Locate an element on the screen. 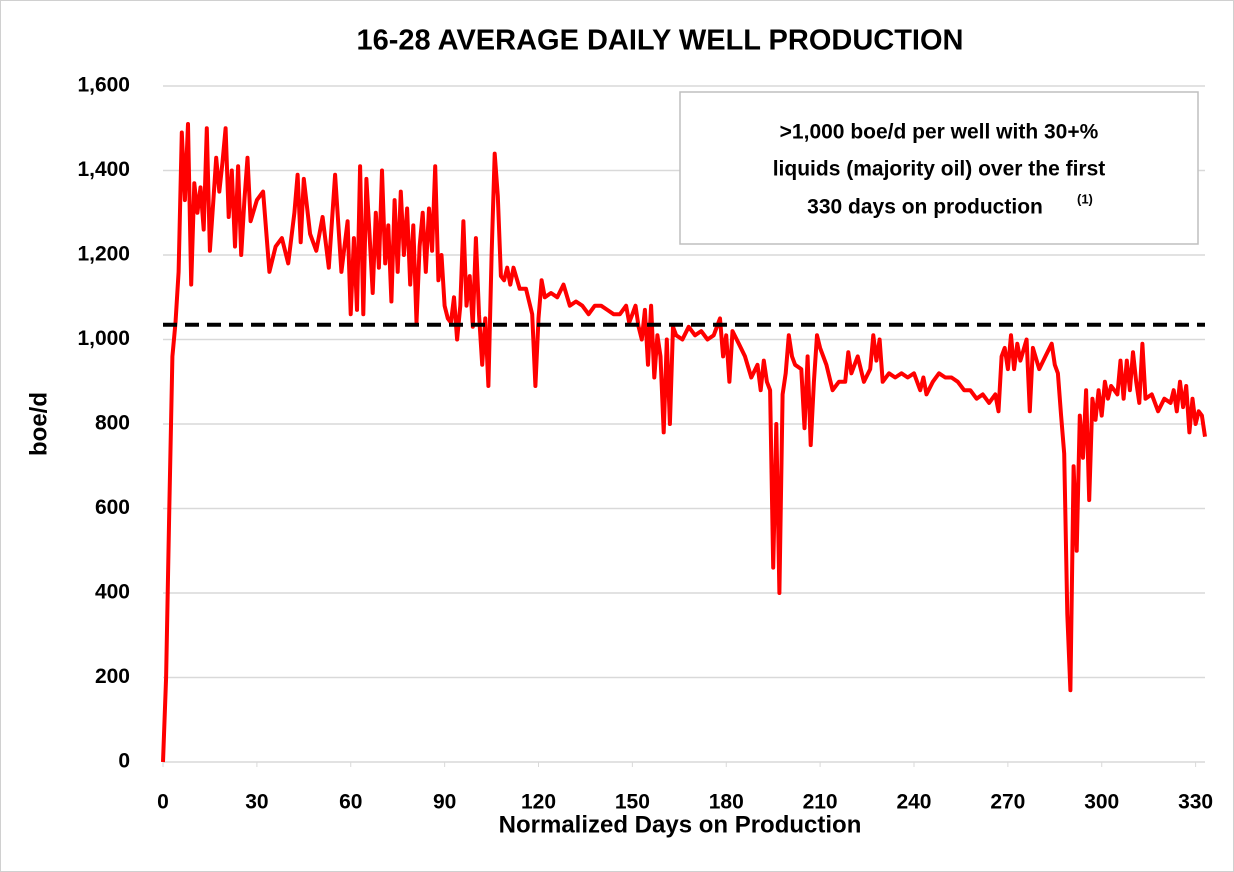 This screenshot has width=1234, height=872. x-tick-label: 270 is located at coordinates (1007, 802).